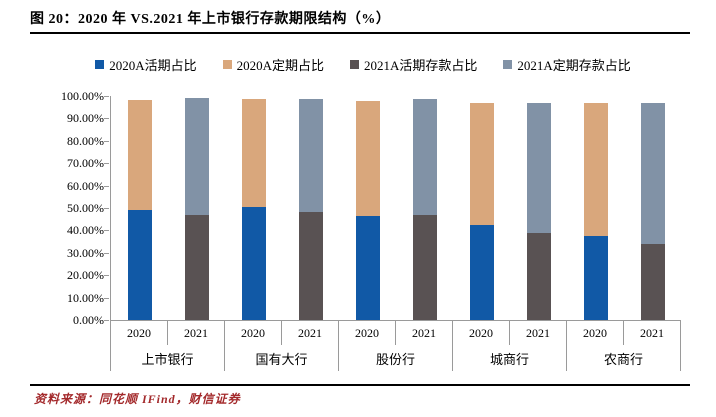 Image resolution: width=716 pixels, height=417 pixels. What do you see at coordinates (85, 185) in the screenshot?
I see `y-tick-label: 60.00%` at bounding box center [85, 185].